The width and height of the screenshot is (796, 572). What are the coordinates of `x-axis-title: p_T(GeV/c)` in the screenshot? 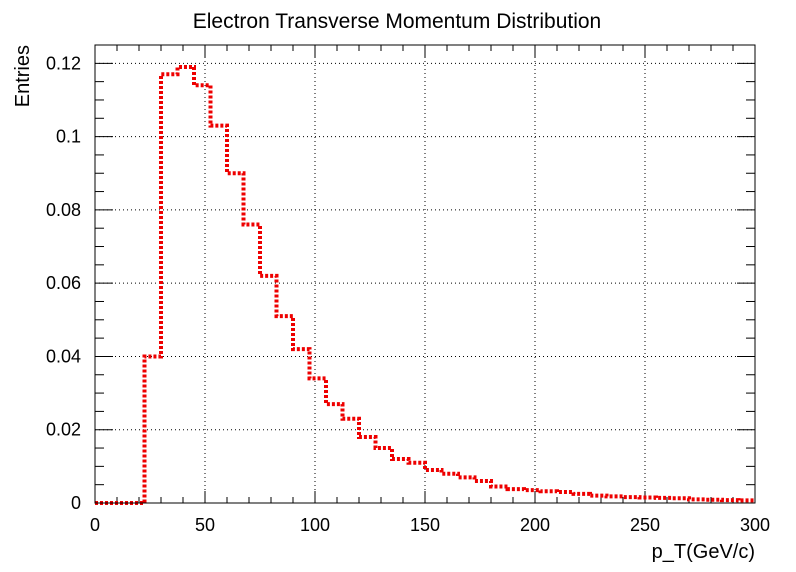 It's located at (703, 552).